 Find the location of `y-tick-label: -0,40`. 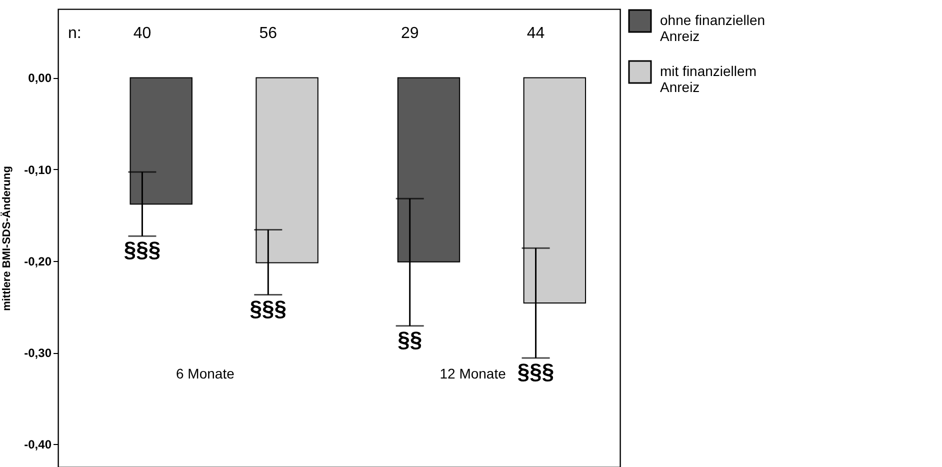

y-tick-label: -0,40 is located at coordinates (38, 445).